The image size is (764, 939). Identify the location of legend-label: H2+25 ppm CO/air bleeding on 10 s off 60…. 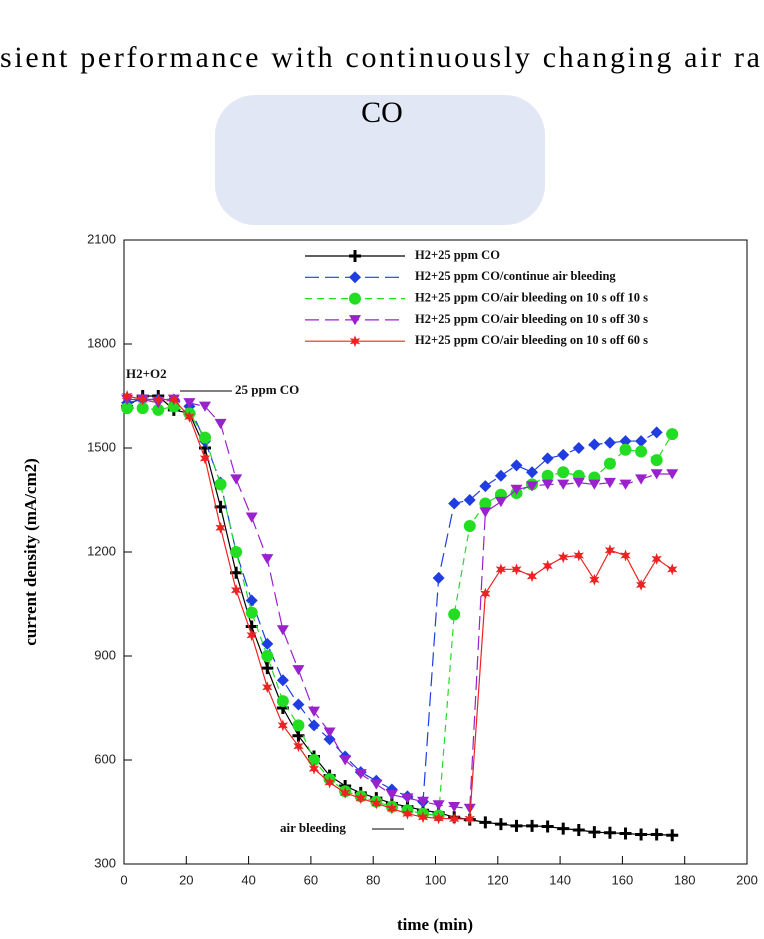
(531, 340).